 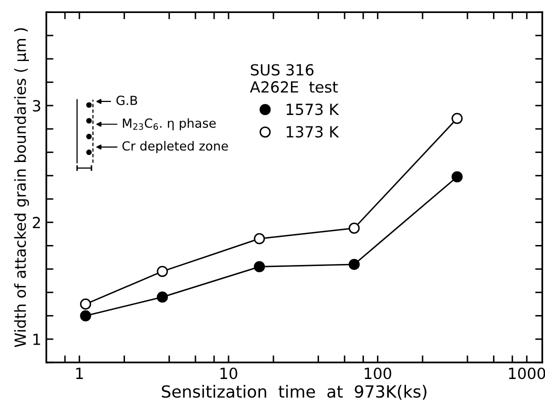 I want to click on legend-title: SUS 316 A262E test, so click(x=294, y=78).